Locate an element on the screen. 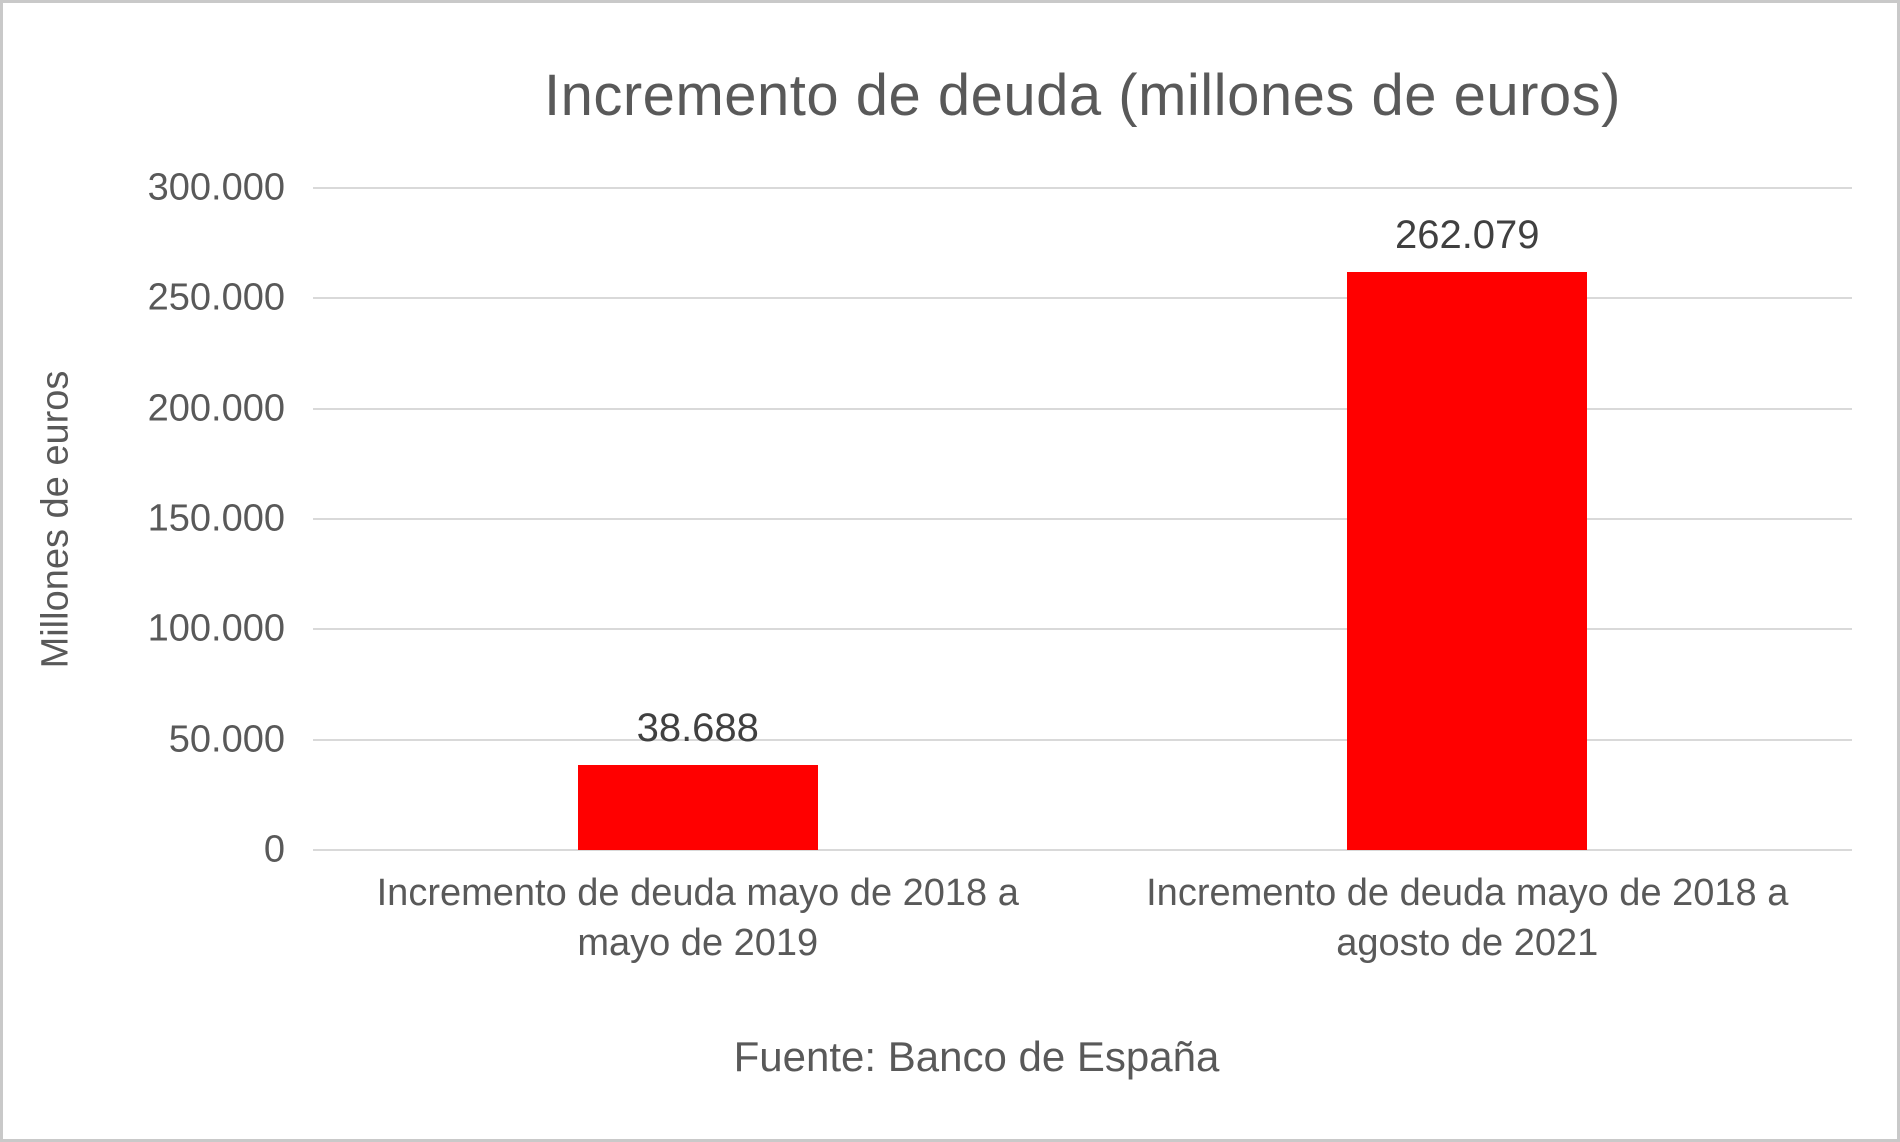 The height and width of the screenshot is (1142, 1900). y-tick-label: 250.000 is located at coordinates (216, 297).